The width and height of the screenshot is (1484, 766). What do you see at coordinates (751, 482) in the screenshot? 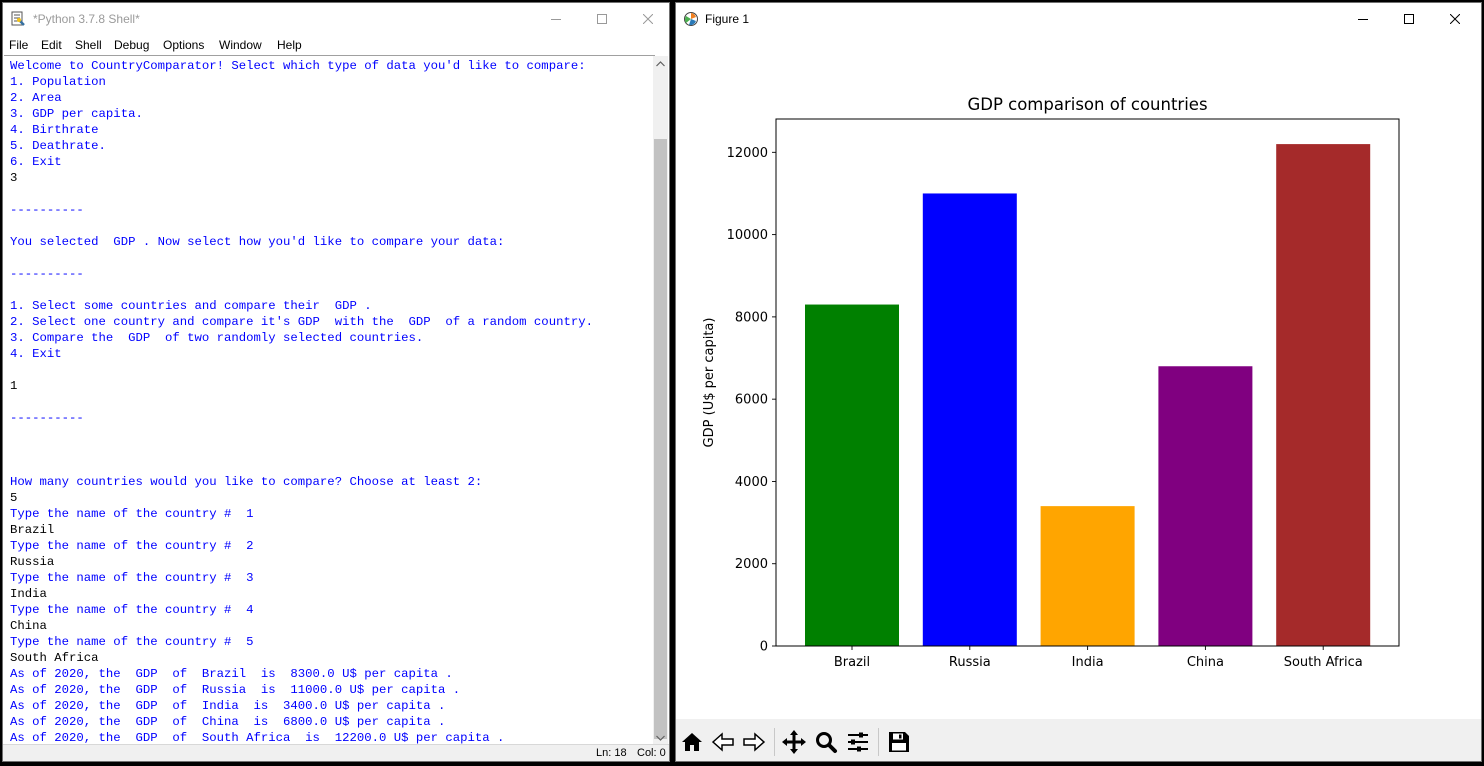
I see `y-tick-label: 4000` at bounding box center [751, 482].